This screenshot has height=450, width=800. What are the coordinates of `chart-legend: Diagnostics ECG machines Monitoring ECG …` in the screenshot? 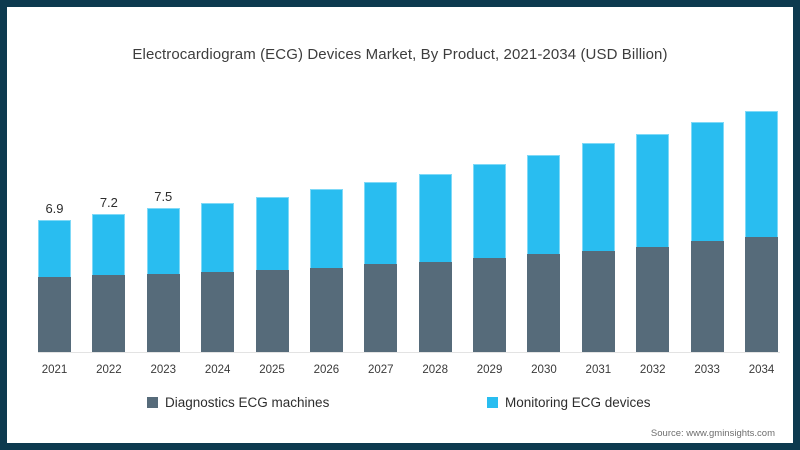 It's located at (400, 406).